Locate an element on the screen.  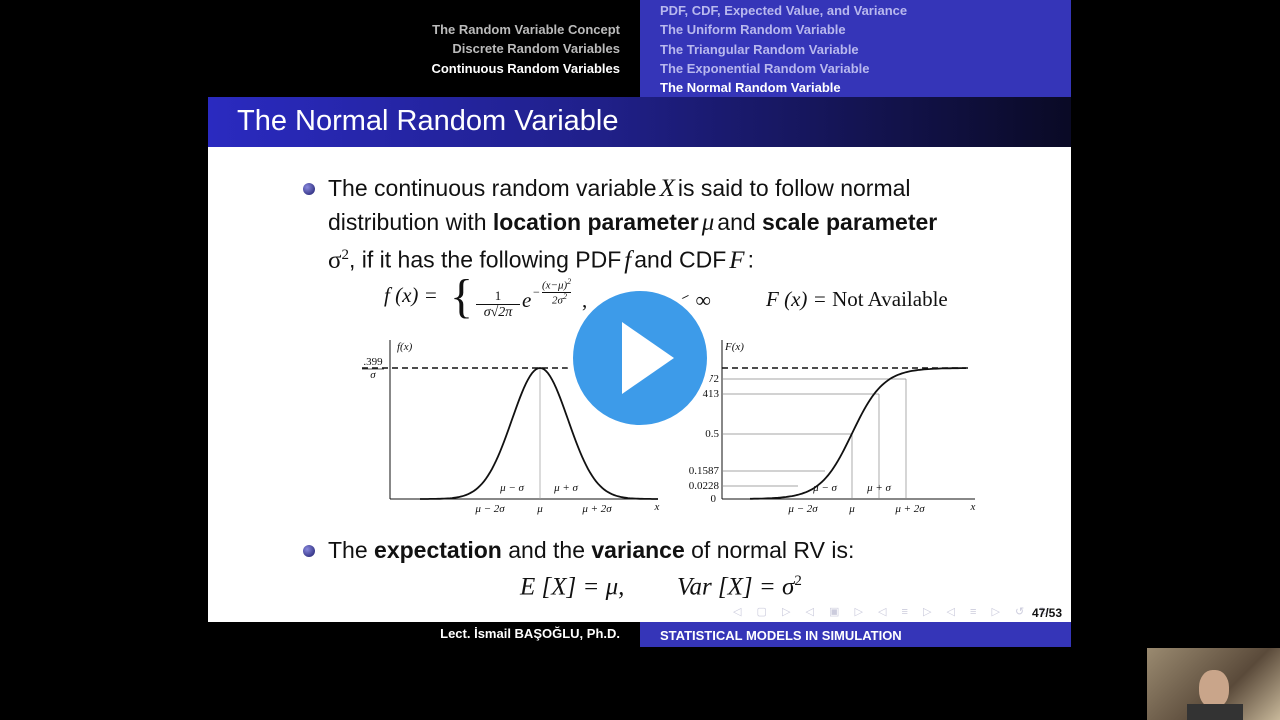
bold-text: location parameter is located at coordinates (595, 221).